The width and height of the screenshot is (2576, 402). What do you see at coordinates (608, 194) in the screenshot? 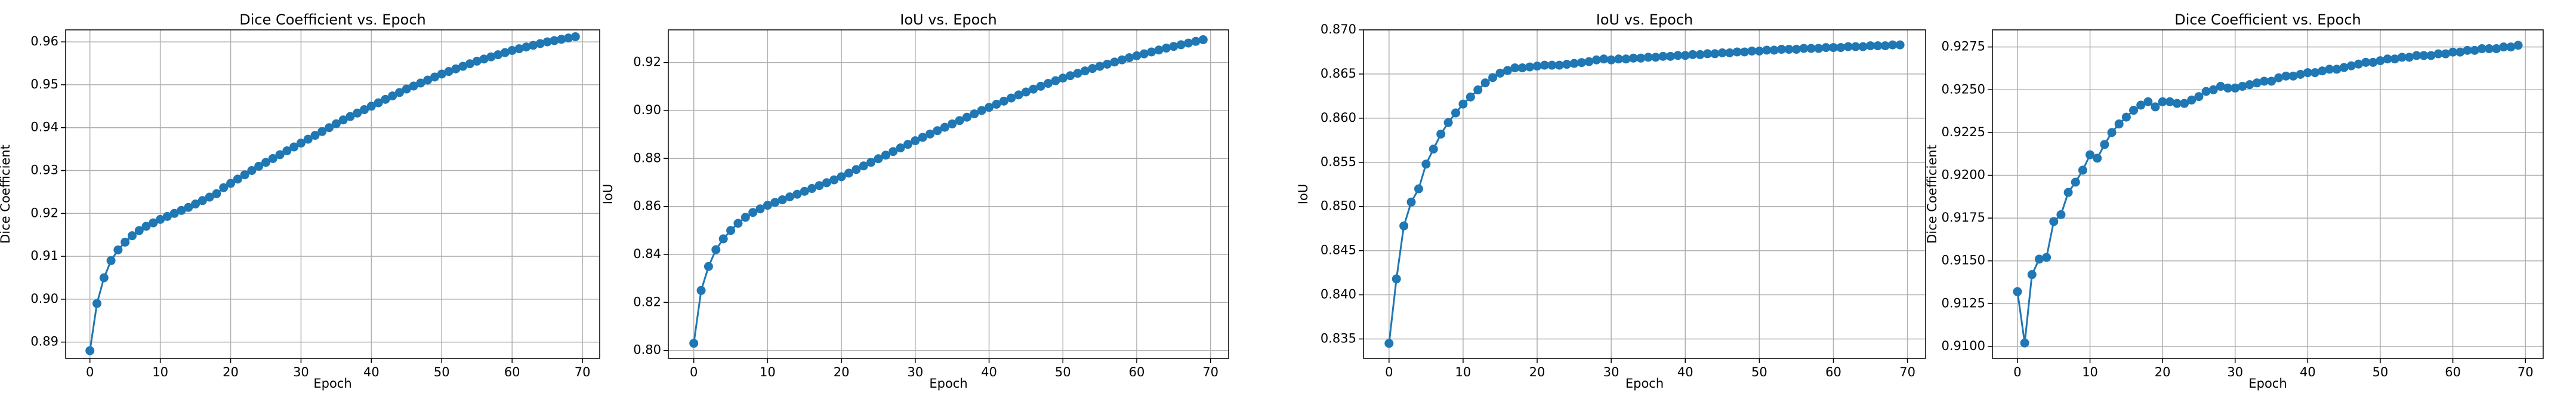
I see `y-axis-label: IoU` at bounding box center [608, 194].